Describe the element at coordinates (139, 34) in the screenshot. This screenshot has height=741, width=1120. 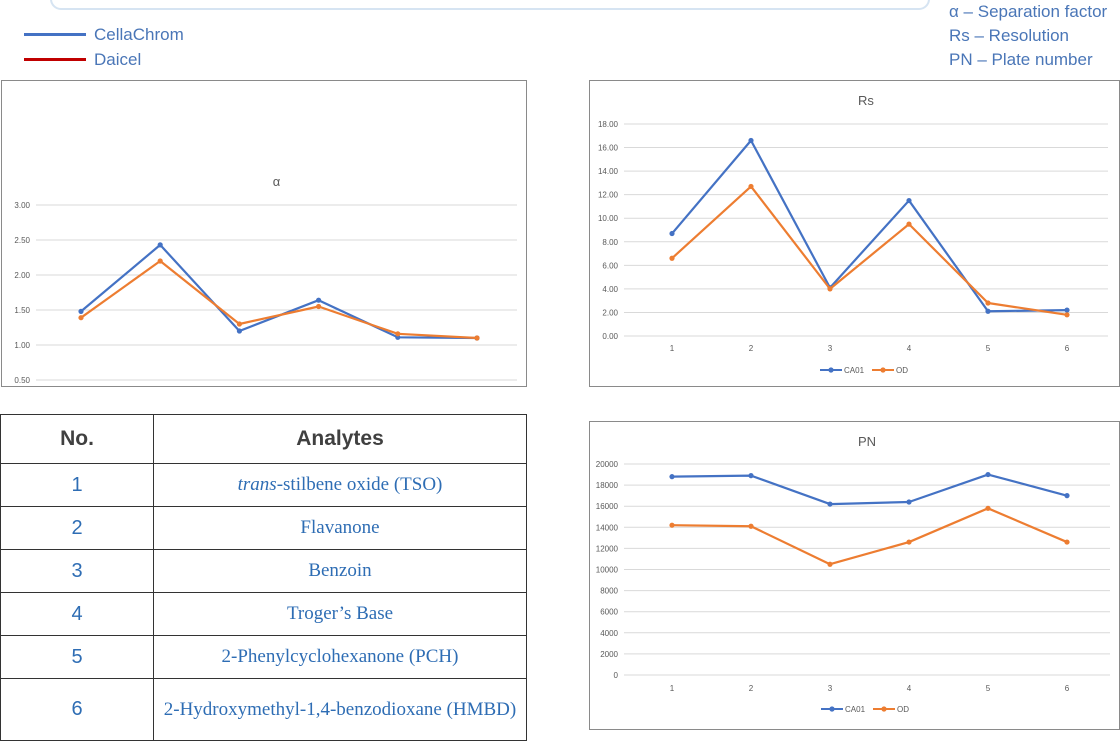
I see `legend-label: CellaChrom` at that location.